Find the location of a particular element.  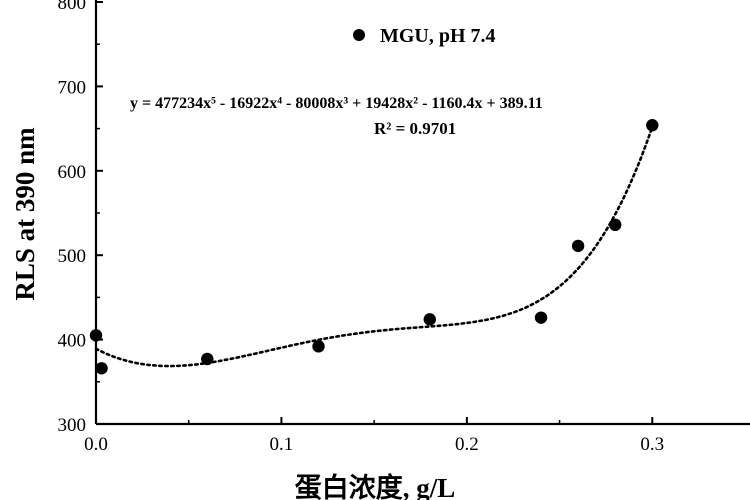

x-tick-label: 0.1 is located at coordinates (282, 444).